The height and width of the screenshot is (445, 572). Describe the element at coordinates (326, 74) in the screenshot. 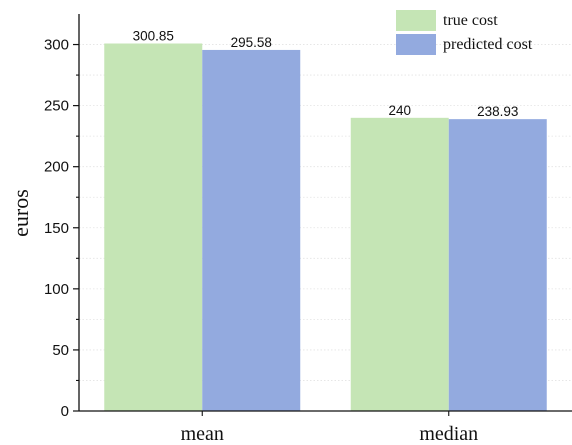

I see `data-labels: 300.85 295.58 240 238.93` at that location.